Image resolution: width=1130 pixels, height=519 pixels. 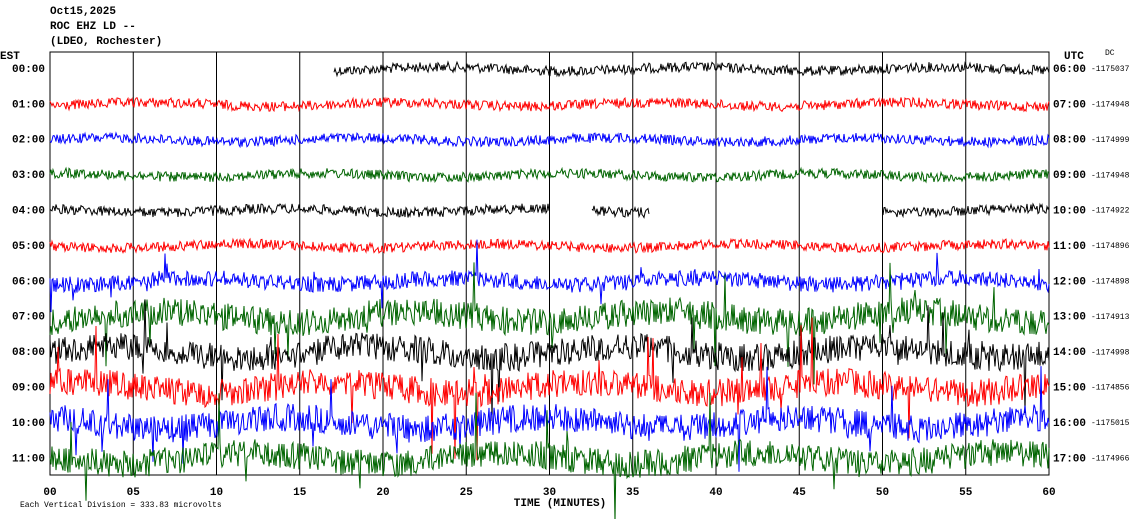 What do you see at coordinates (28, 141) in the screenshot?
I see `est-label: 02:00` at bounding box center [28, 141].